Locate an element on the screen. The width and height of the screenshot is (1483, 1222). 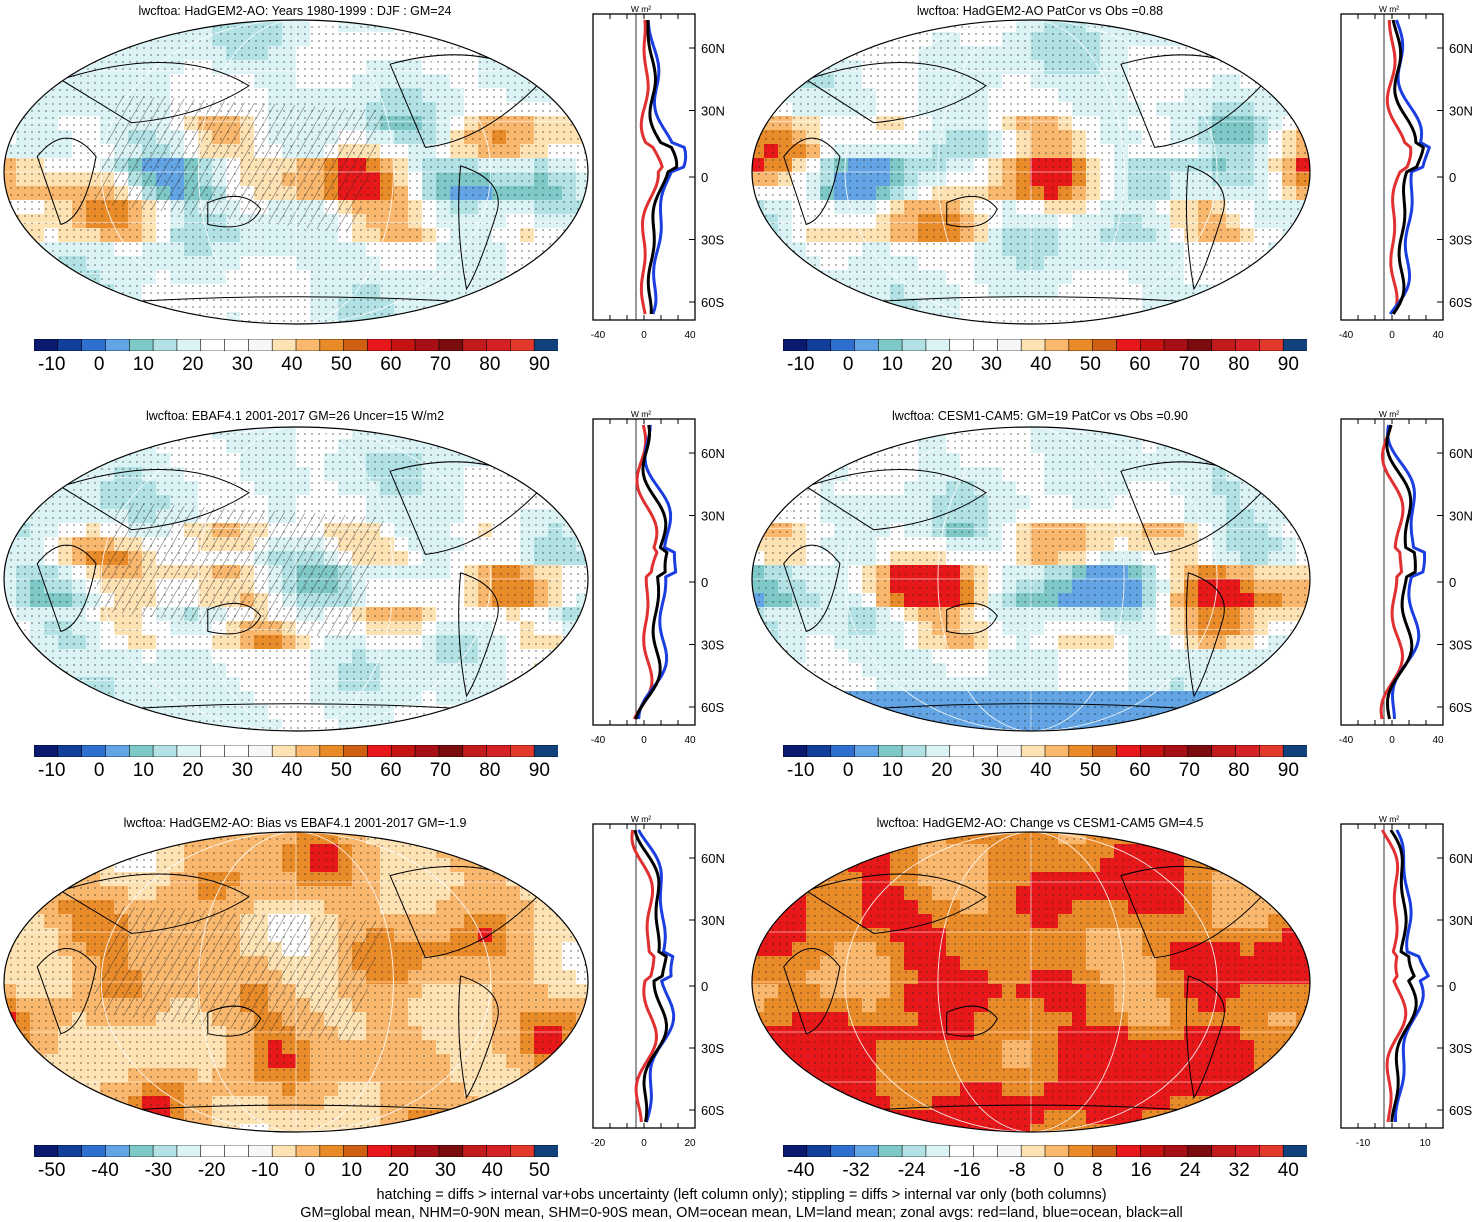
colorbar-tick-label: -10 is located at coordinates (800, 365).